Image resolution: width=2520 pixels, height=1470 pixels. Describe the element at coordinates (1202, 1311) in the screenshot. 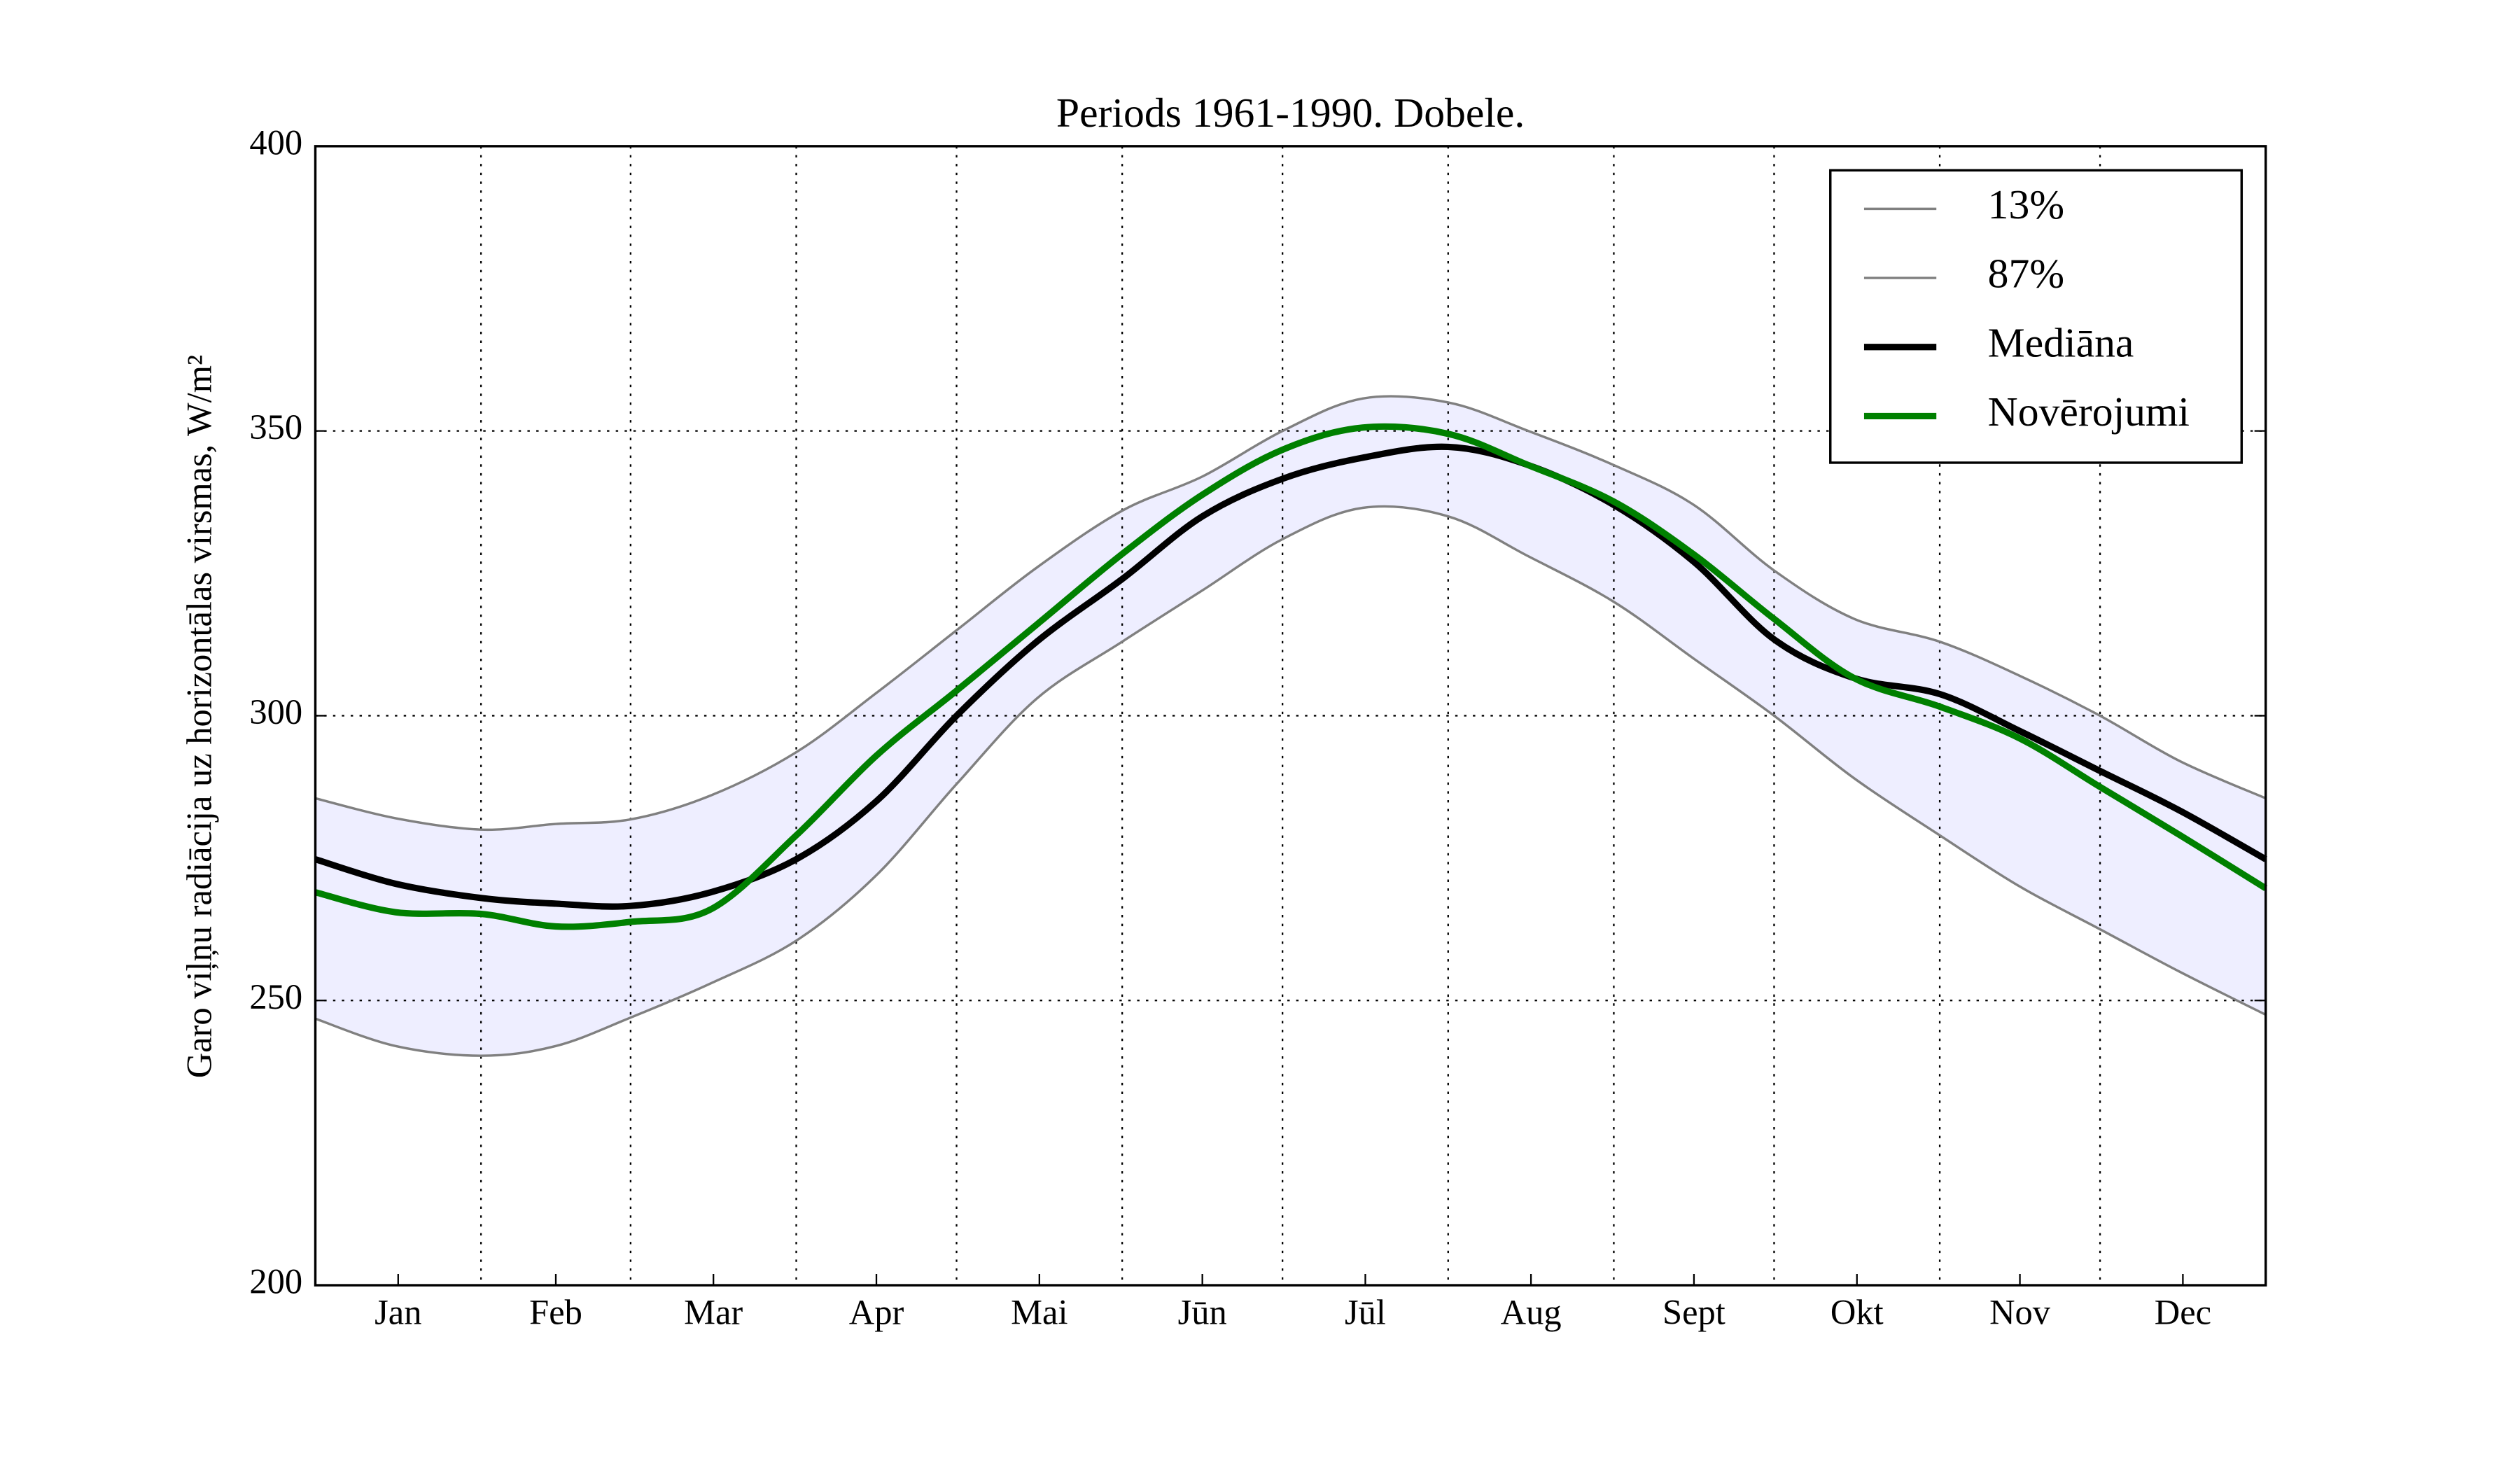

I see `x-tick-label: Jūn` at that location.